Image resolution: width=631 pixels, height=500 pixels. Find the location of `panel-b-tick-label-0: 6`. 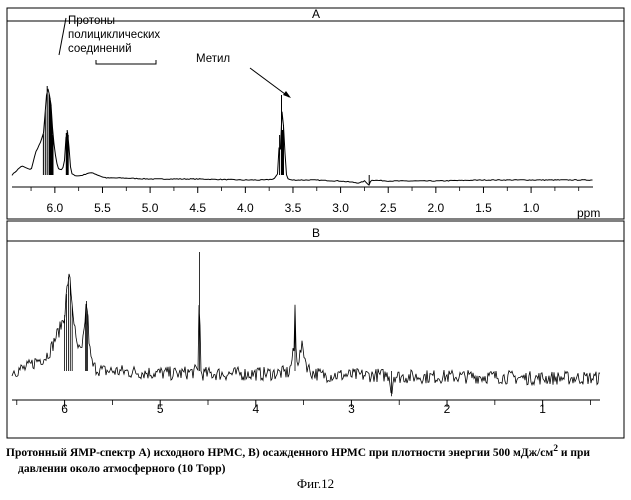

panel-b-tick-label-0: 6 is located at coordinates (64, 409).